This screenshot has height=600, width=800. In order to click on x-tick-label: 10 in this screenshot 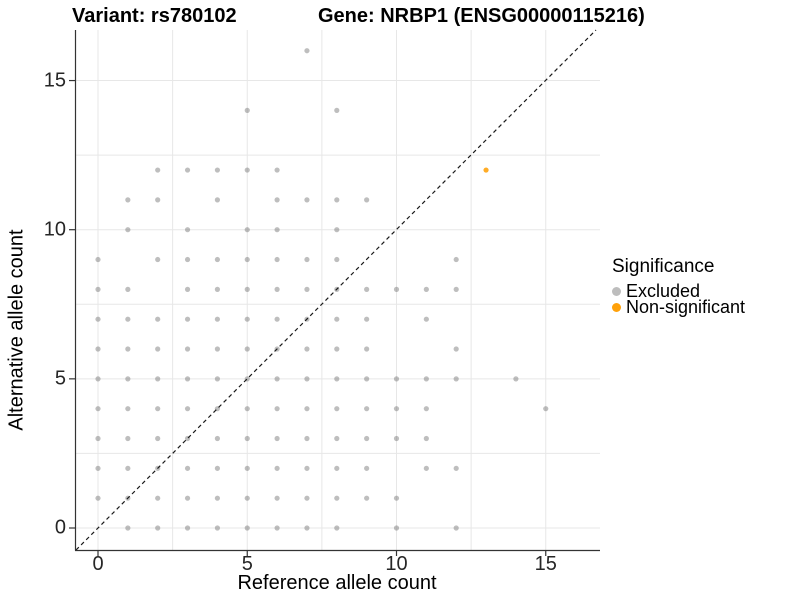, I will do `click(396, 564)`.